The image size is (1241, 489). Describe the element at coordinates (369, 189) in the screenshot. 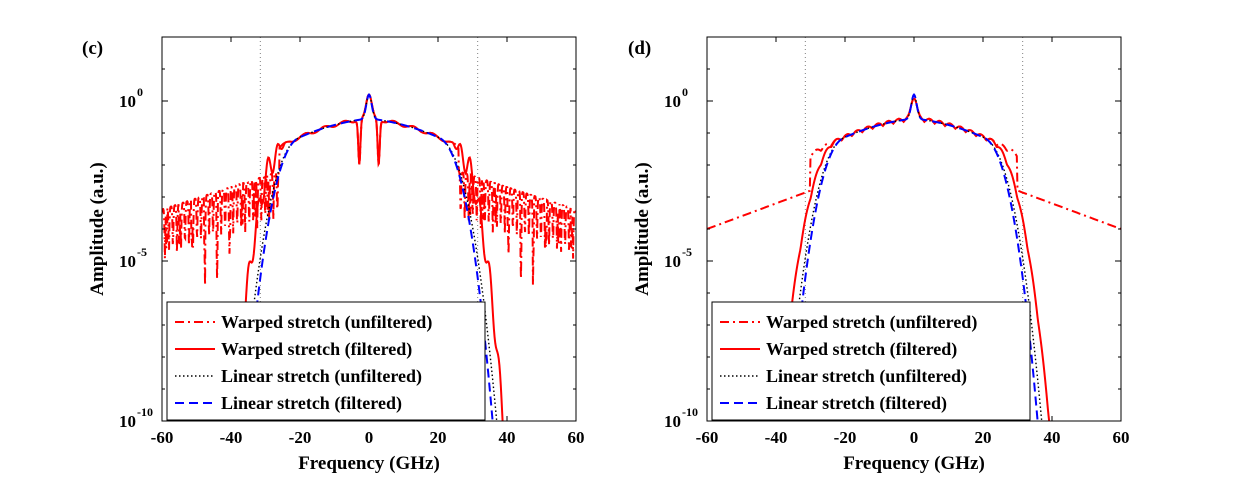

I see `series-line-warped-stretch-unfiltered-` at that location.